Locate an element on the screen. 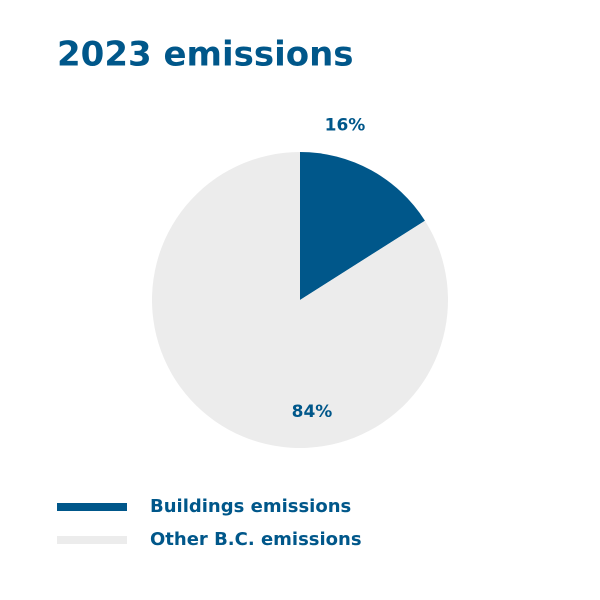 This screenshot has width=600, height=600. chart-title: 2023 emissions is located at coordinates (205, 55).